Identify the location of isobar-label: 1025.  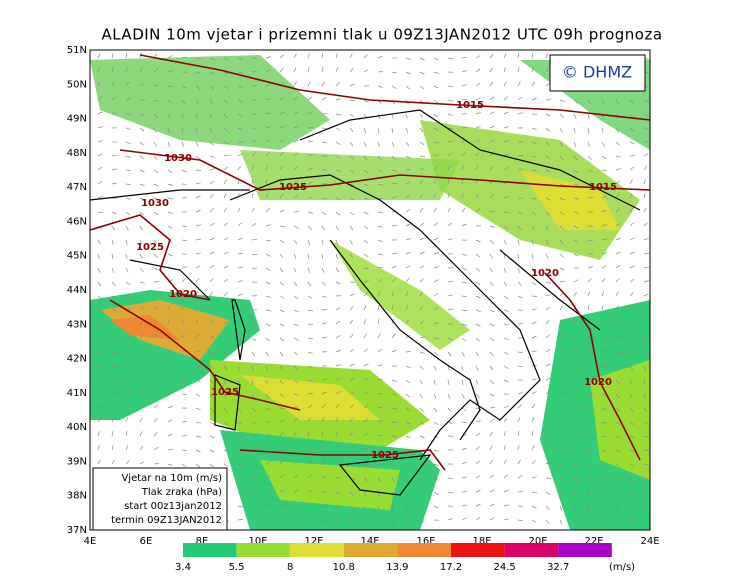
(225, 392).